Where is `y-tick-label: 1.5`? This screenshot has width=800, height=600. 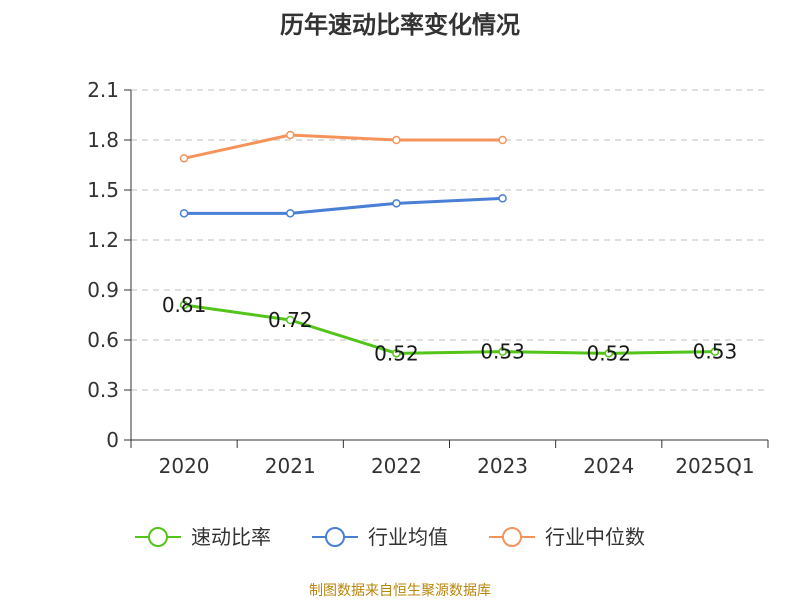 y-tick-label: 1.5 is located at coordinates (103, 190).